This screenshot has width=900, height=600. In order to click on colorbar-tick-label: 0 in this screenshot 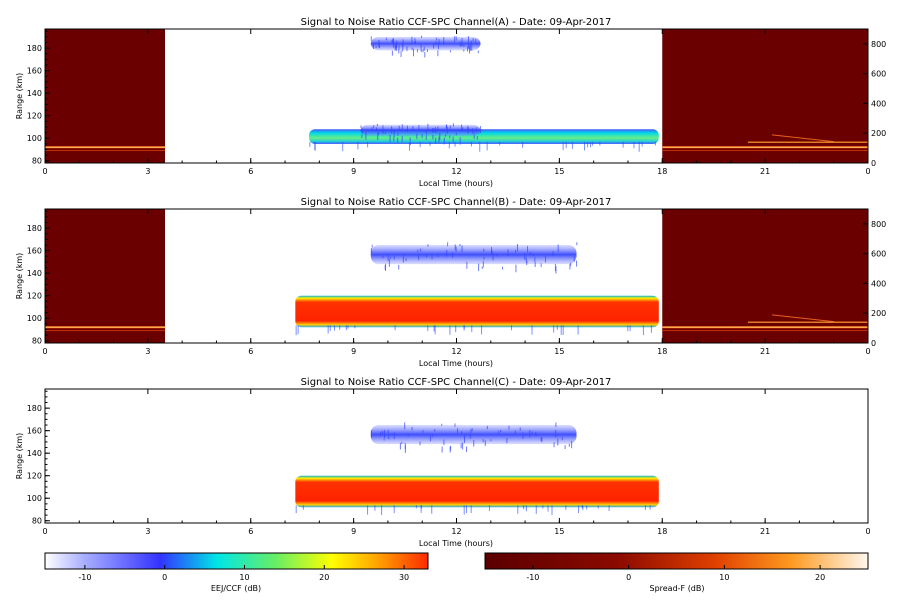, I will do `click(164, 577)`.